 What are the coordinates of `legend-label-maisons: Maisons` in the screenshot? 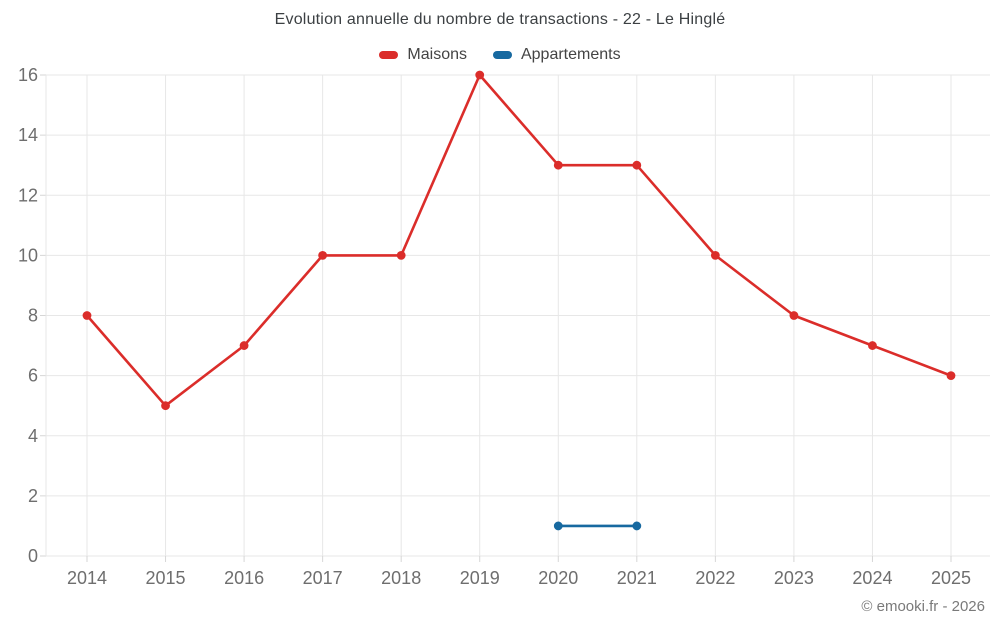 It's located at (437, 54).